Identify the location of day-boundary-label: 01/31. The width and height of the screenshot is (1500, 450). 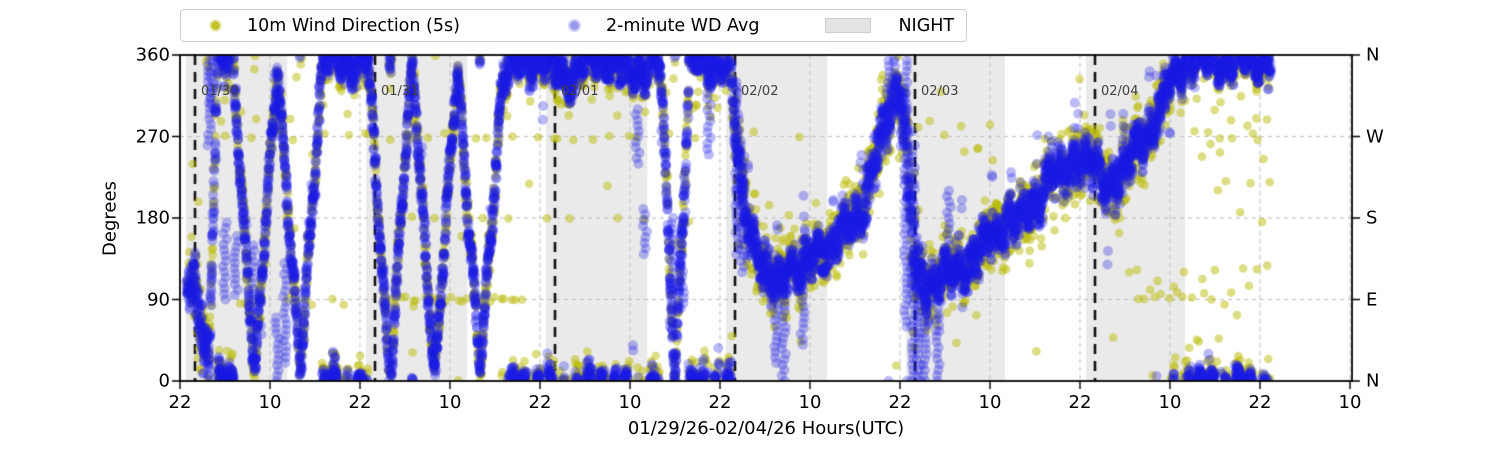
(400, 91).